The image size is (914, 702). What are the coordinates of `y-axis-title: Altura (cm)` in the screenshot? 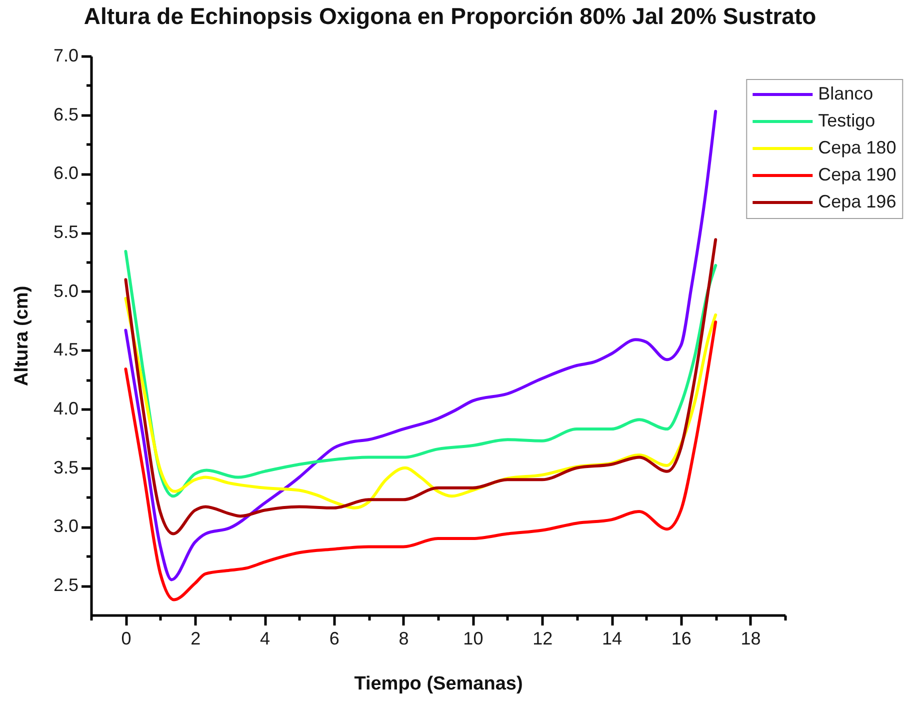 It's located at (21, 336).